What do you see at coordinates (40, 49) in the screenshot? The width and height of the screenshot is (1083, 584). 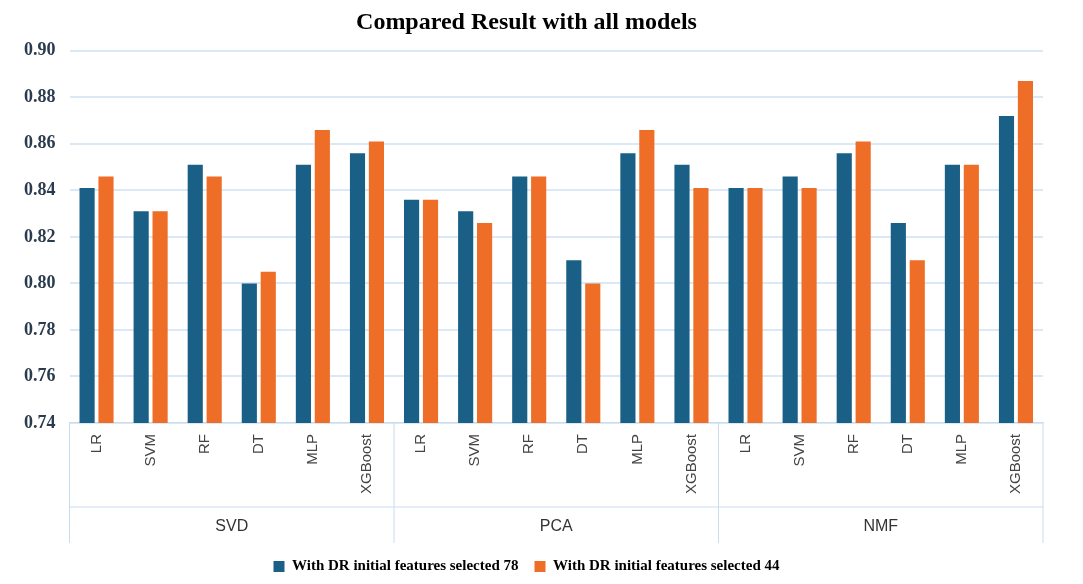 I see `y-tick-label: 0.90` at bounding box center [40, 49].